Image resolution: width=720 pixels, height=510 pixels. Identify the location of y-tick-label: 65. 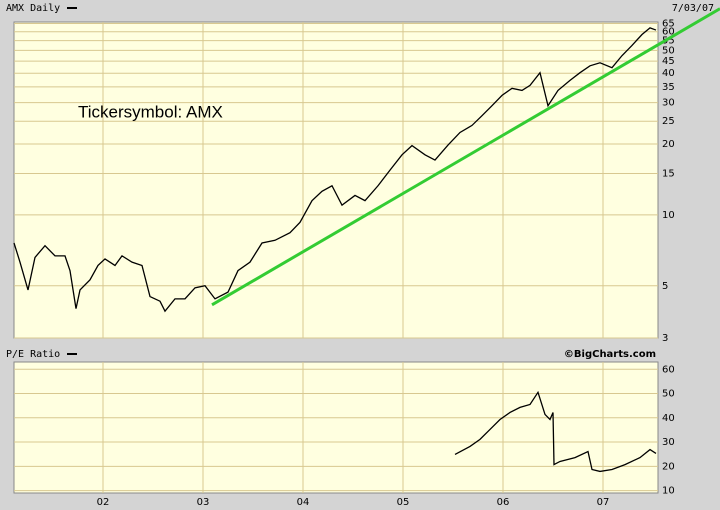
(668, 24).